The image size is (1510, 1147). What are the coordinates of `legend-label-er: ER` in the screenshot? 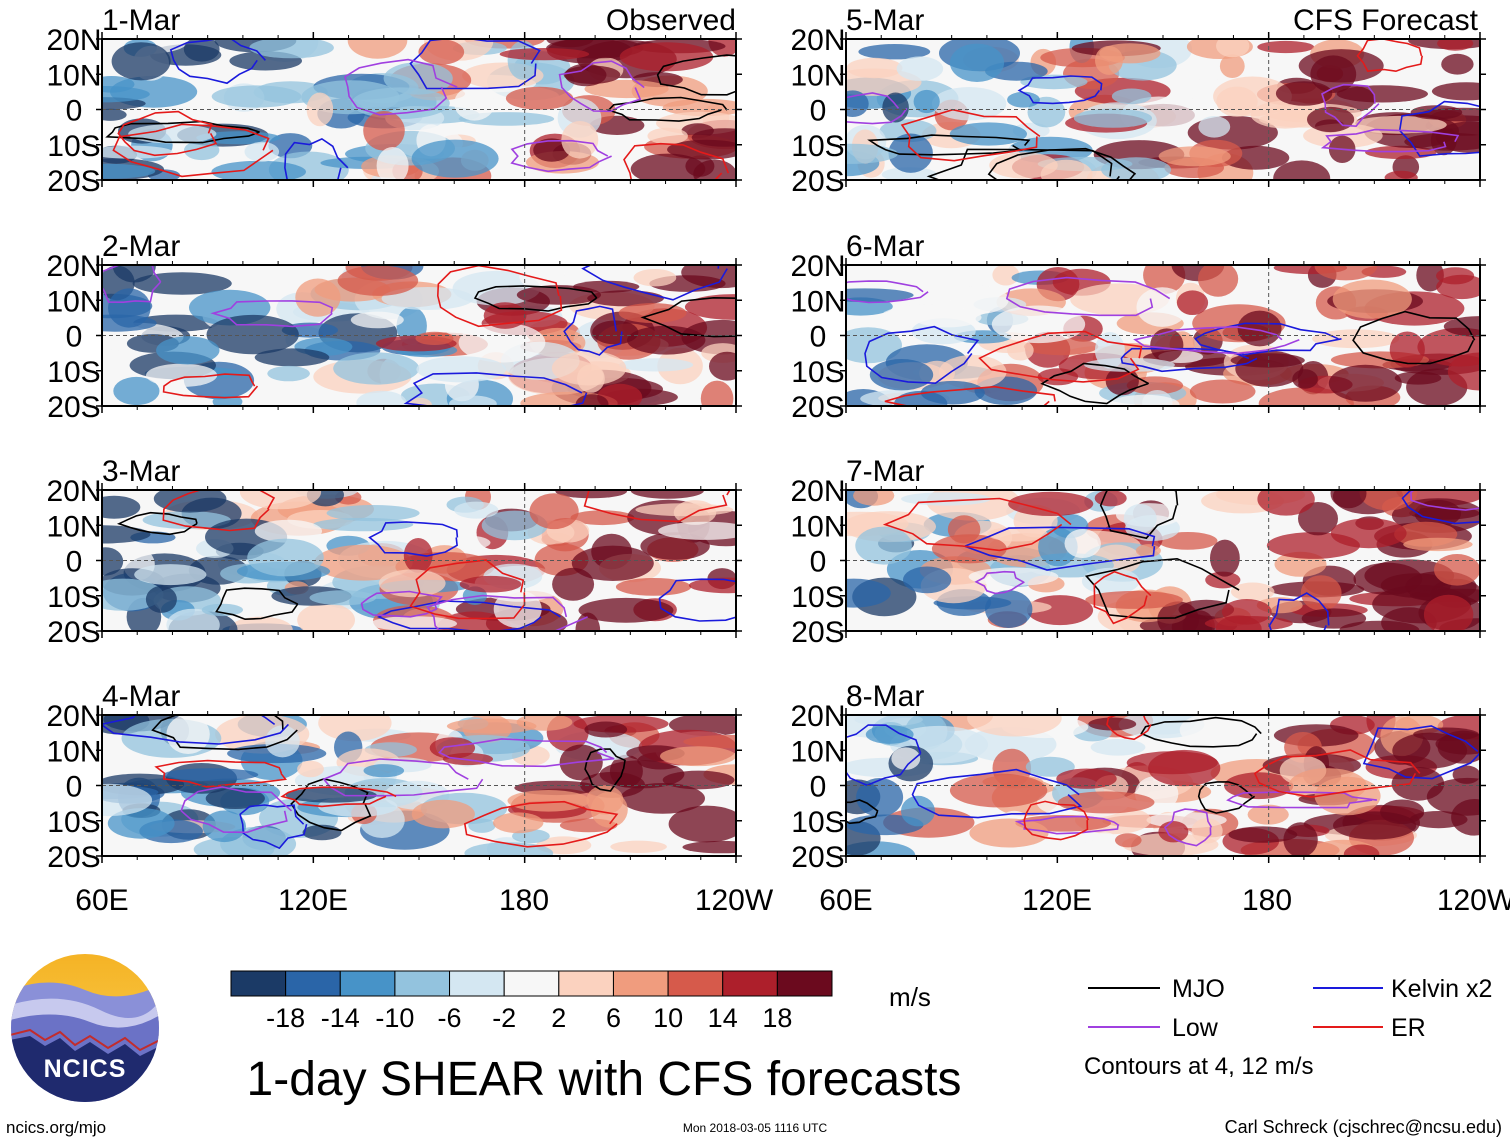 It's located at (1408, 1028).